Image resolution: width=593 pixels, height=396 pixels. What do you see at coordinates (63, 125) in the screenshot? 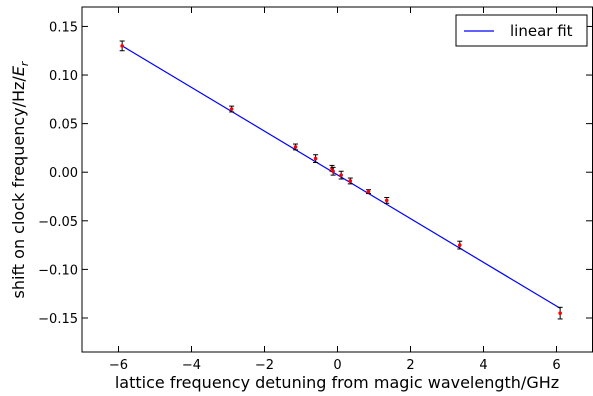
I see `y-tick-label: 0.05` at bounding box center [63, 125].